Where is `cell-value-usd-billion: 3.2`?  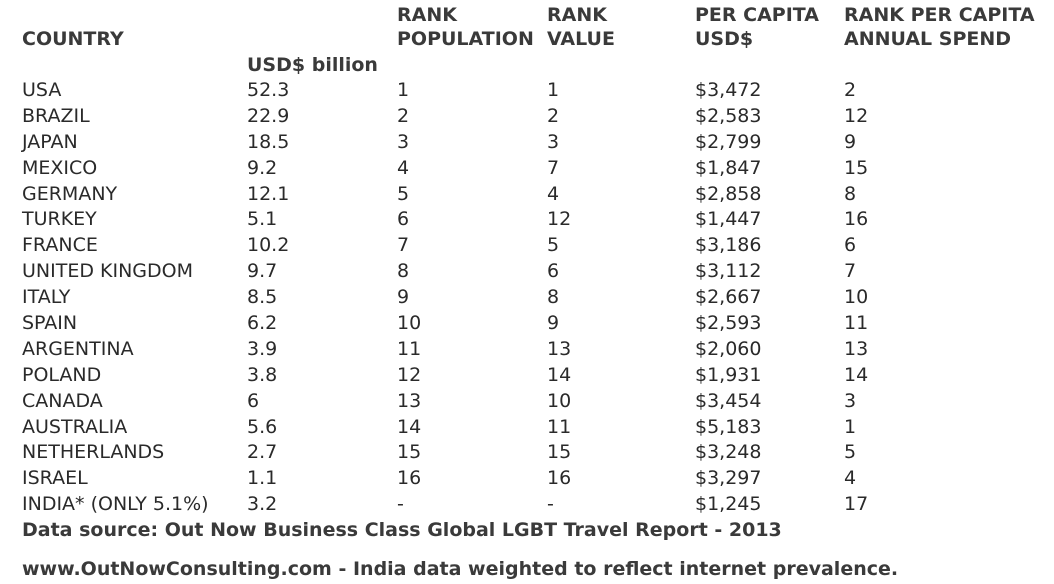 cell-value-usd-billion: 3.2 is located at coordinates (262, 504).